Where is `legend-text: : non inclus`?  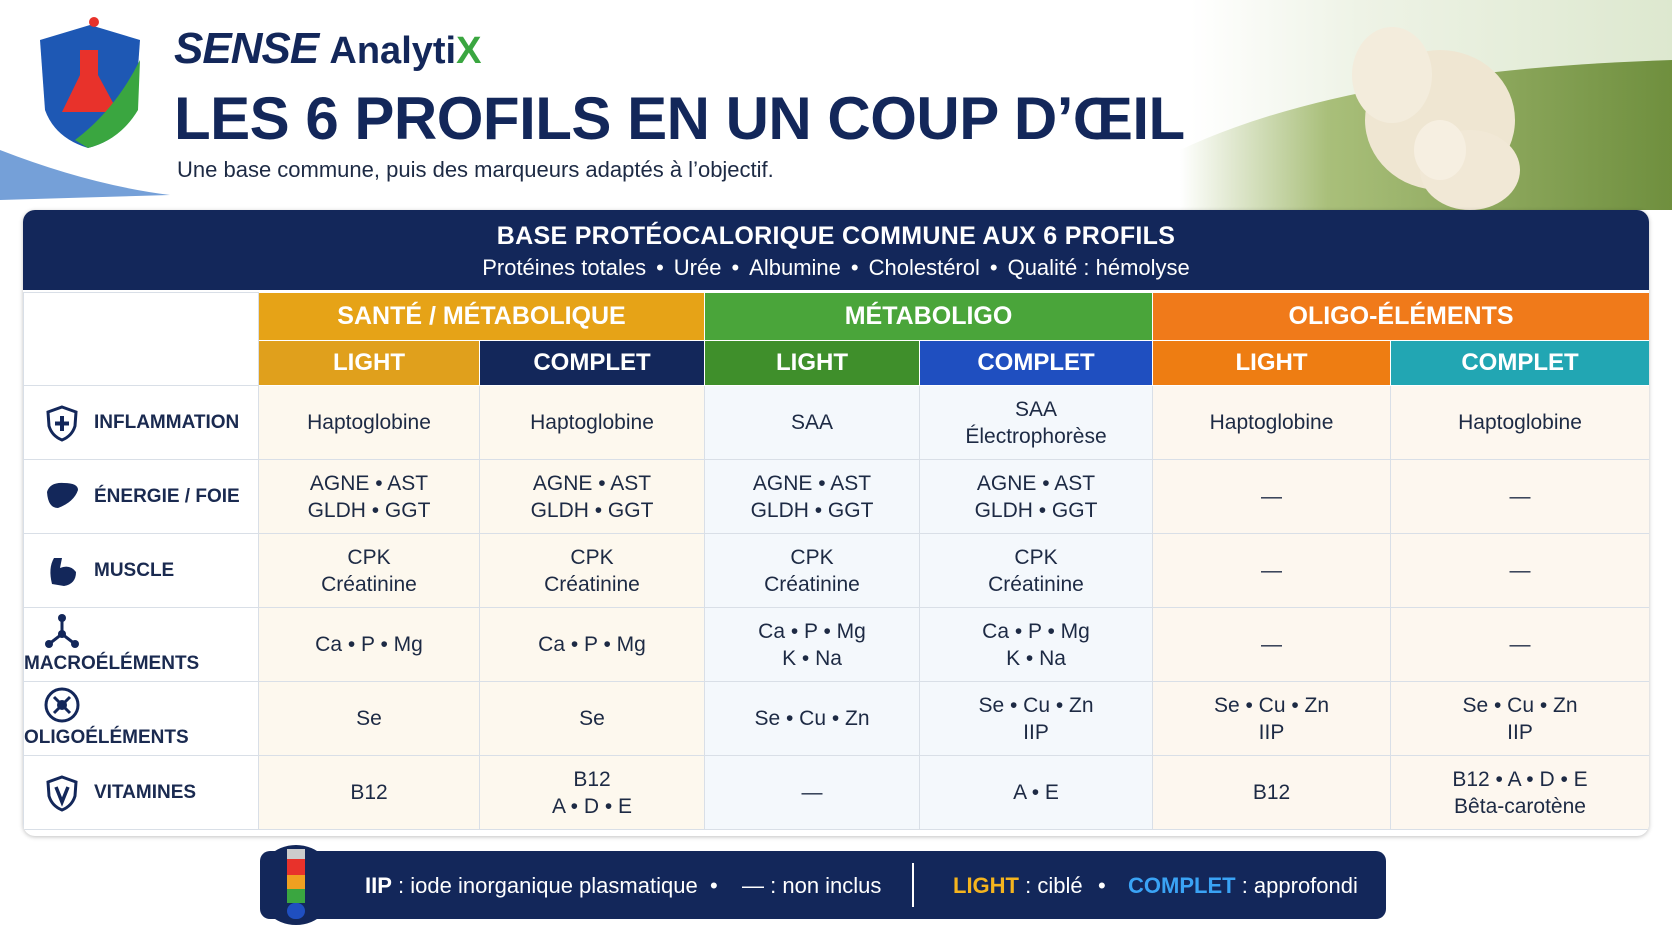 legend-text: : non inclus is located at coordinates (826, 885).